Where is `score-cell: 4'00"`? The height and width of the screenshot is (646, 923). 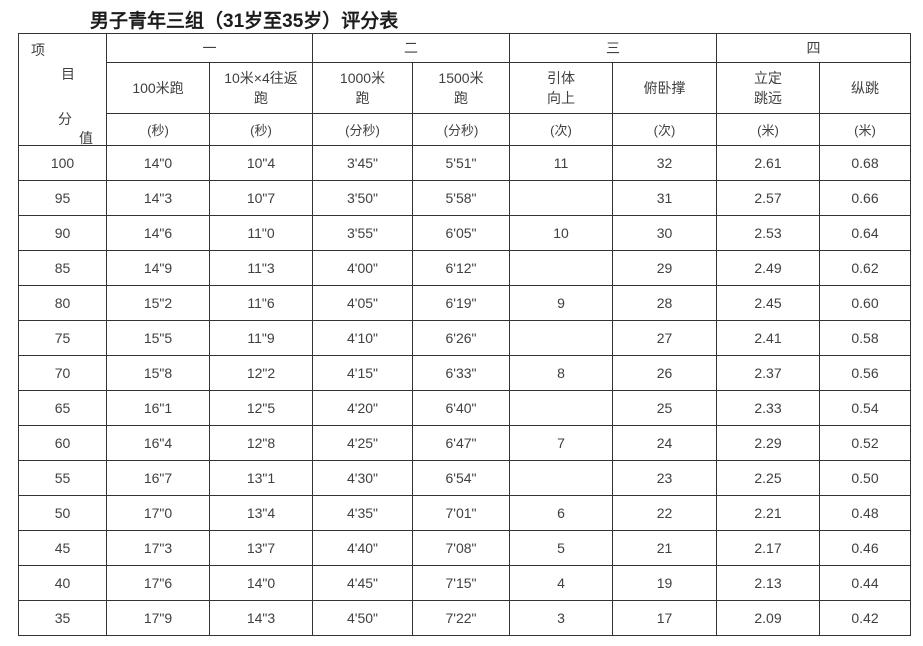
score-cell: 4'00" is located at coordinates (362, 268).